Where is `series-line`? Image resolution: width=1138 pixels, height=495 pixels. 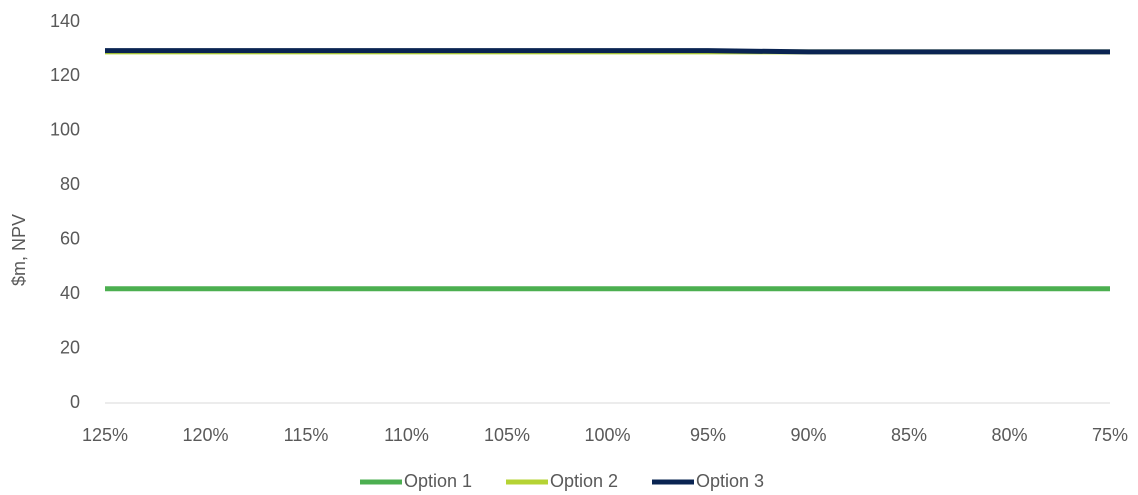
series-line is located at coordinates (607, 51).